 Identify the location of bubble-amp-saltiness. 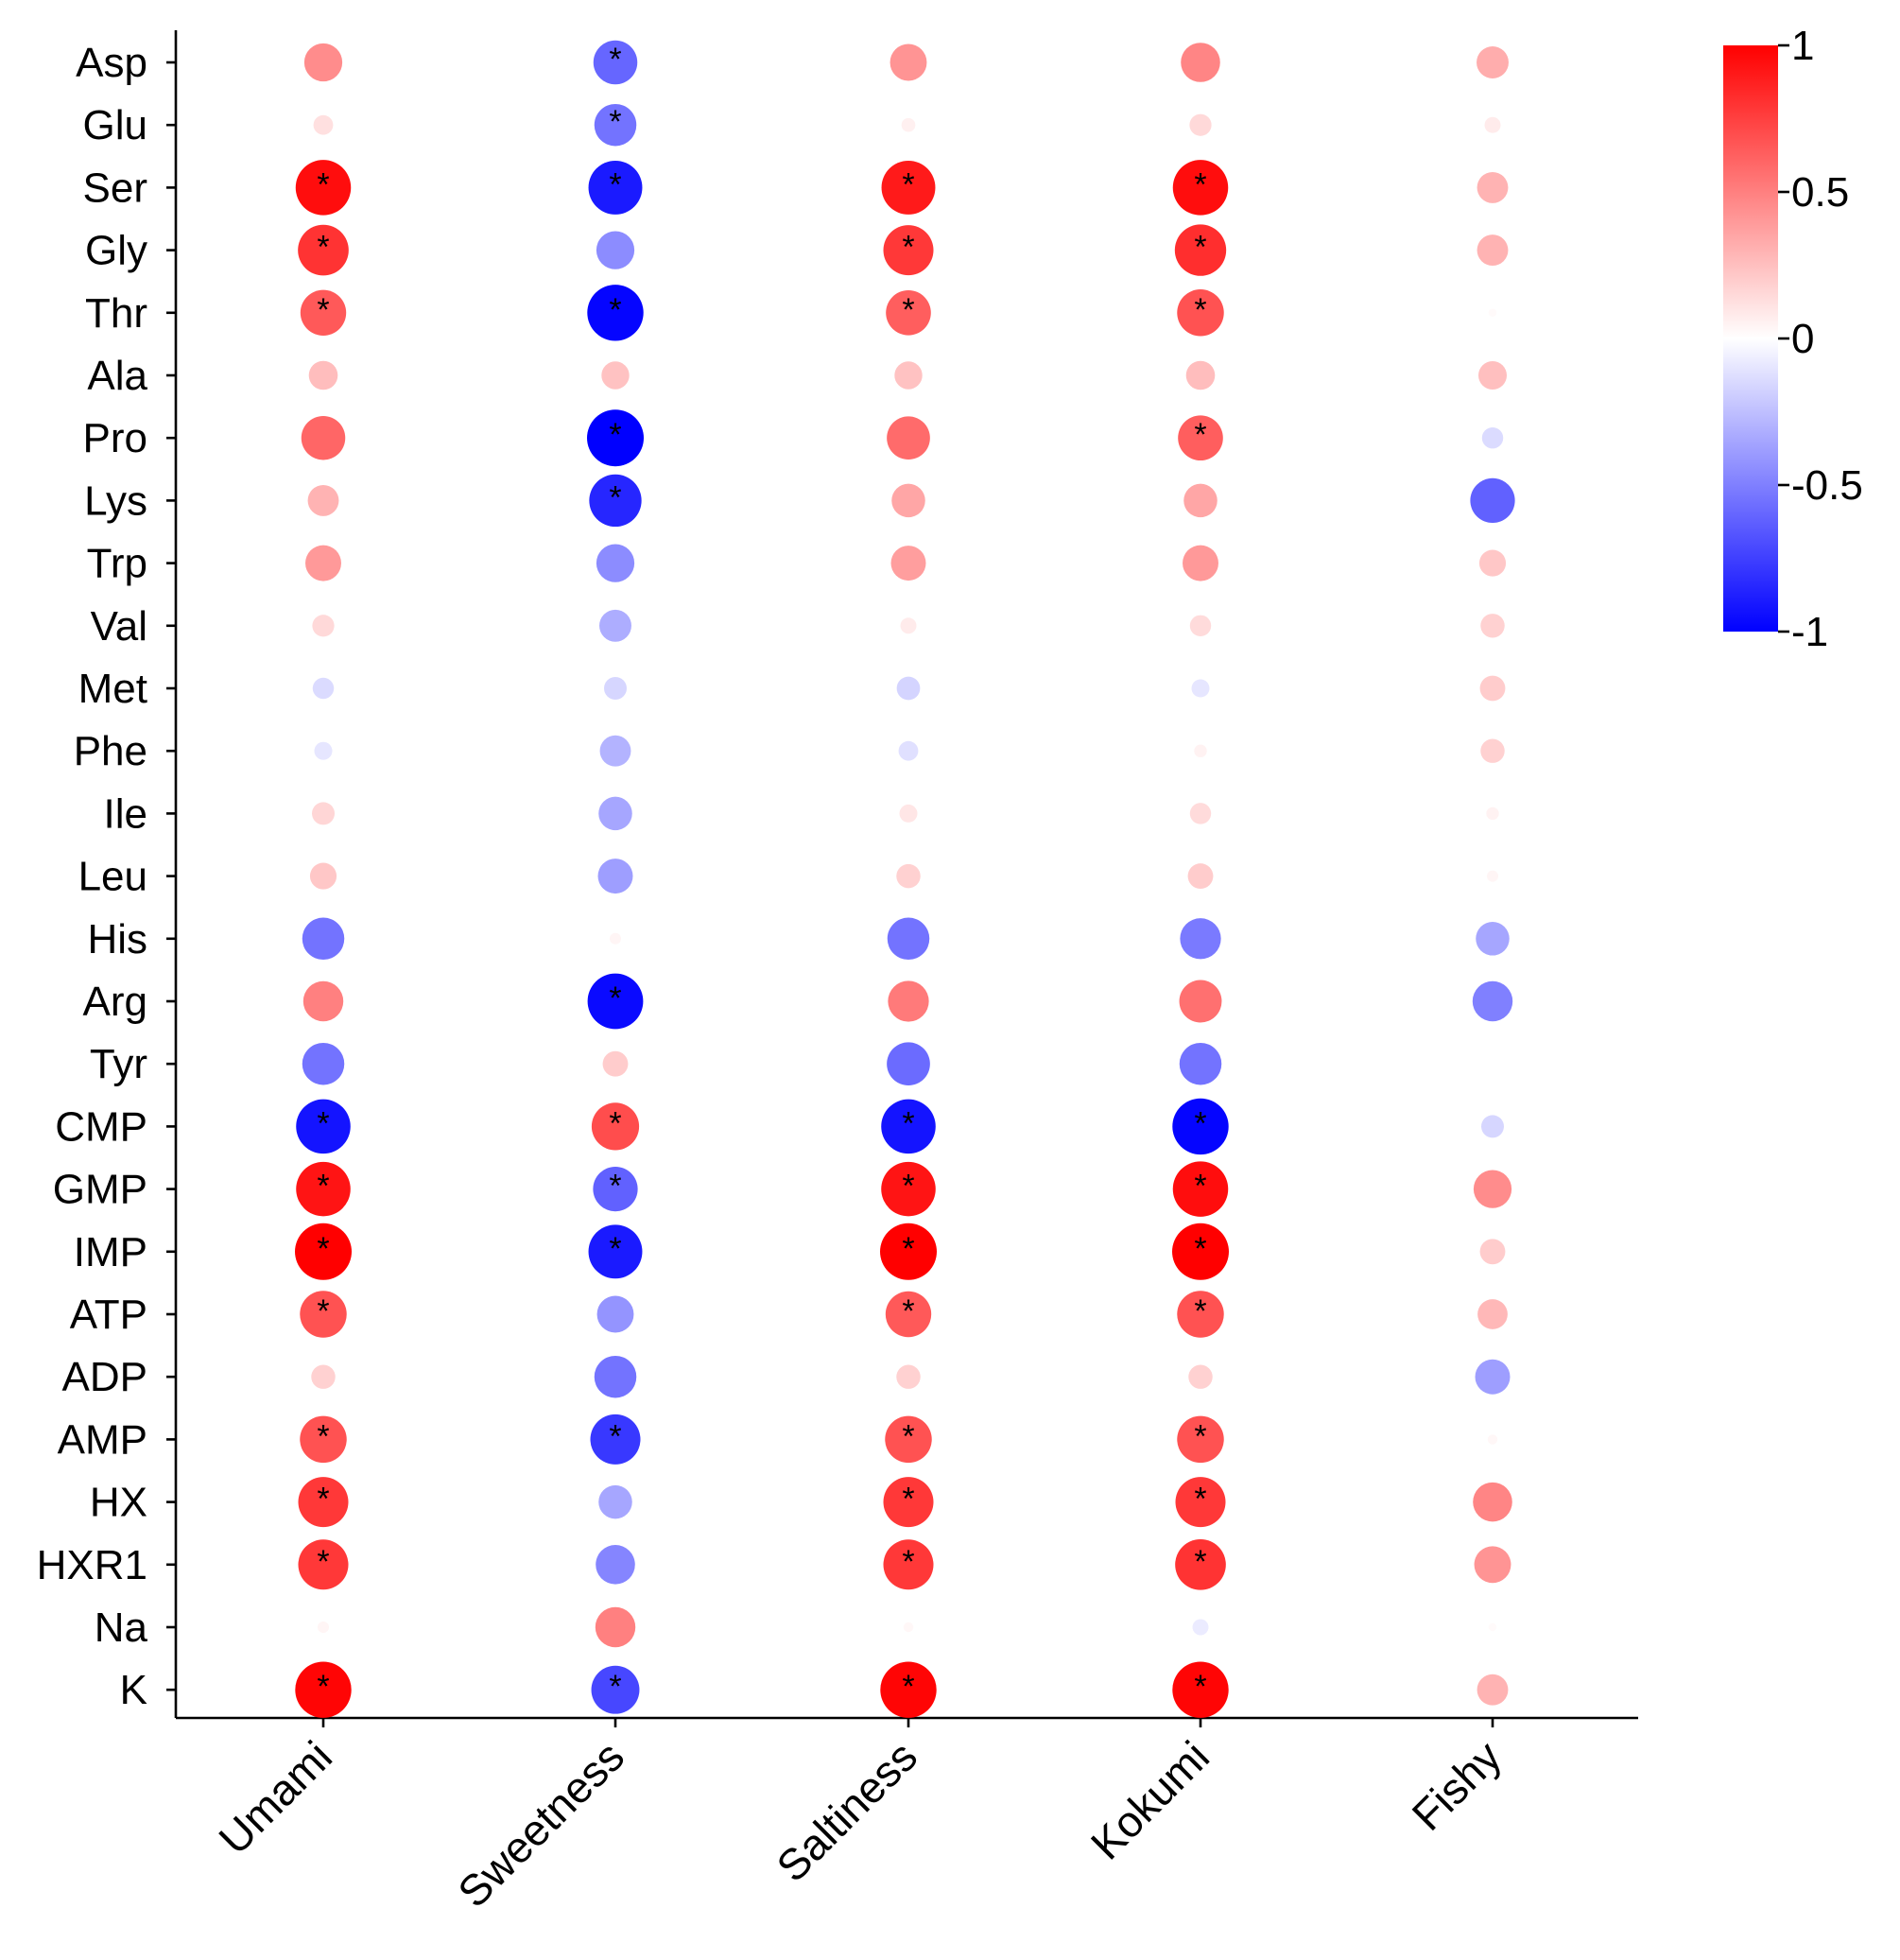
(908, 1440).